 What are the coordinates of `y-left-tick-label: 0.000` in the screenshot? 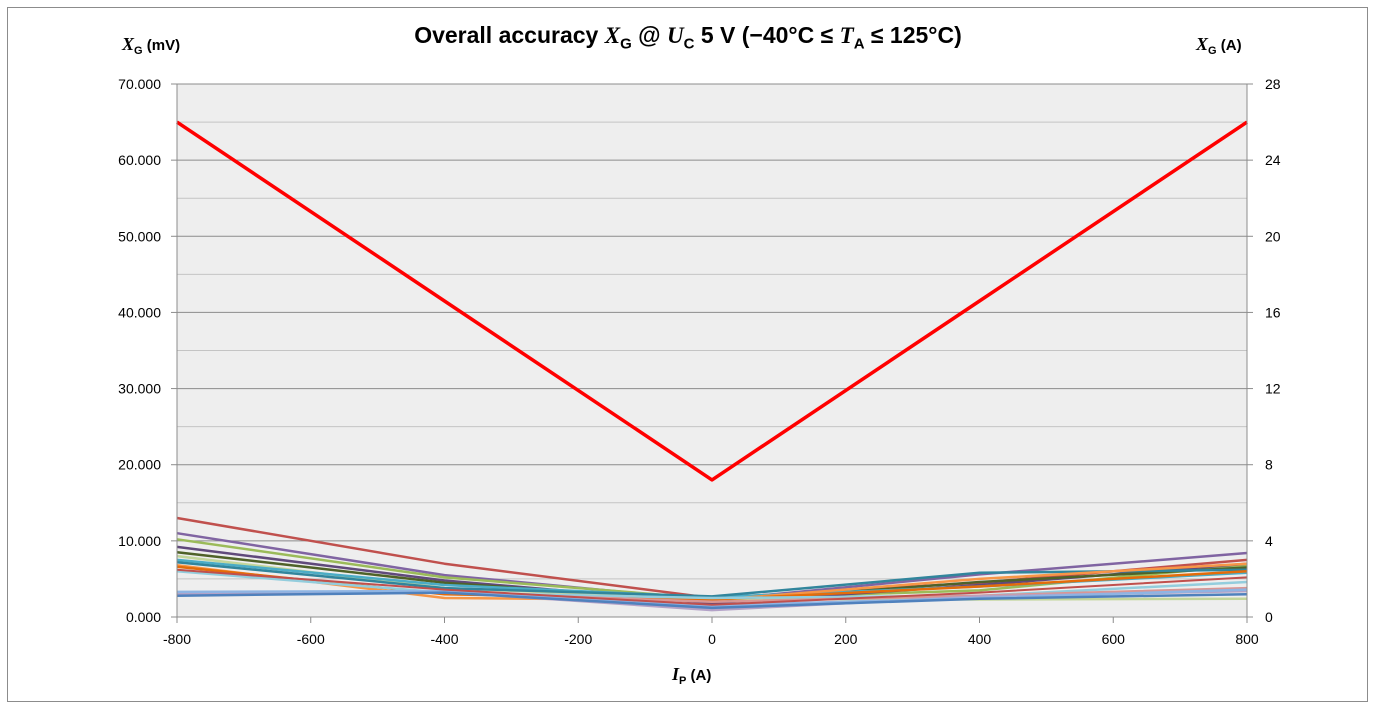 It's located at (143, 617).